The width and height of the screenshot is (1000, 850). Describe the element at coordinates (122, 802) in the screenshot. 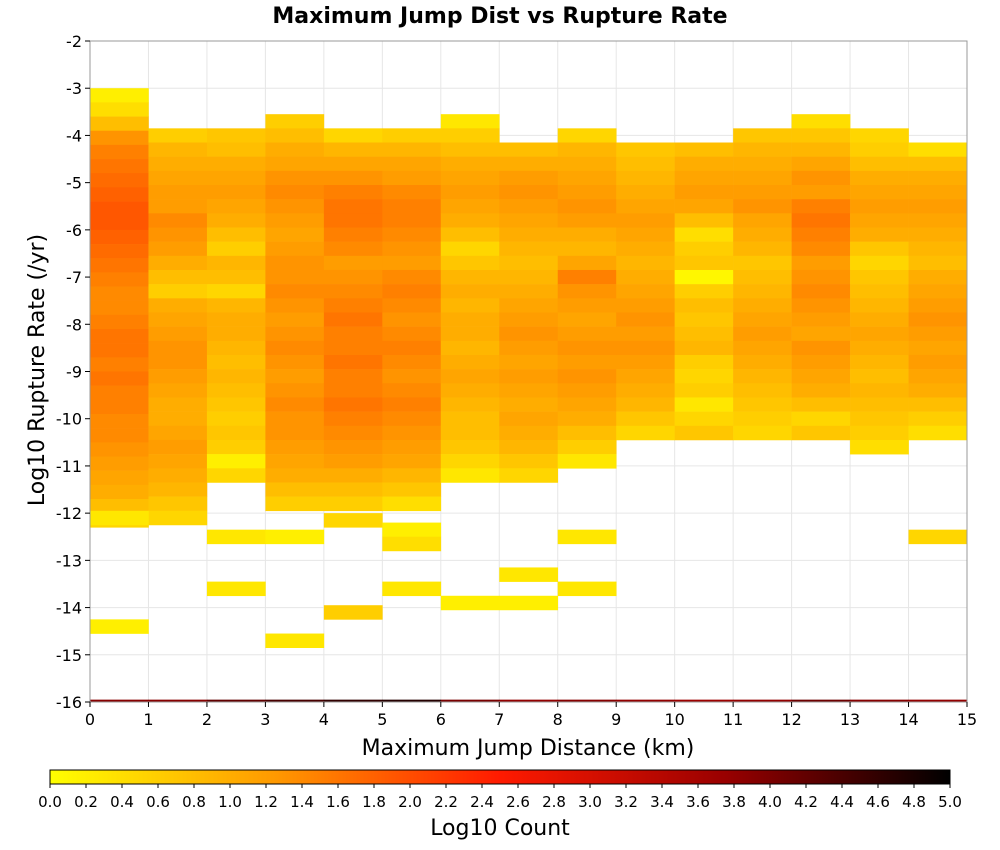

I see `colorbar-tick-label: 0.4` at that location.